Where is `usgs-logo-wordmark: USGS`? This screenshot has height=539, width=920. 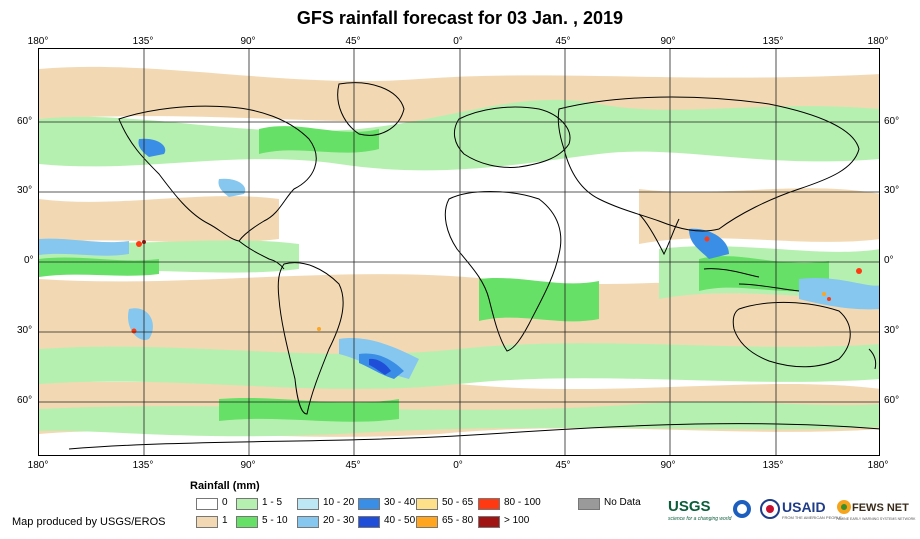
usgs-logo-wordmark: USGS is located at coordinates (689, 506).